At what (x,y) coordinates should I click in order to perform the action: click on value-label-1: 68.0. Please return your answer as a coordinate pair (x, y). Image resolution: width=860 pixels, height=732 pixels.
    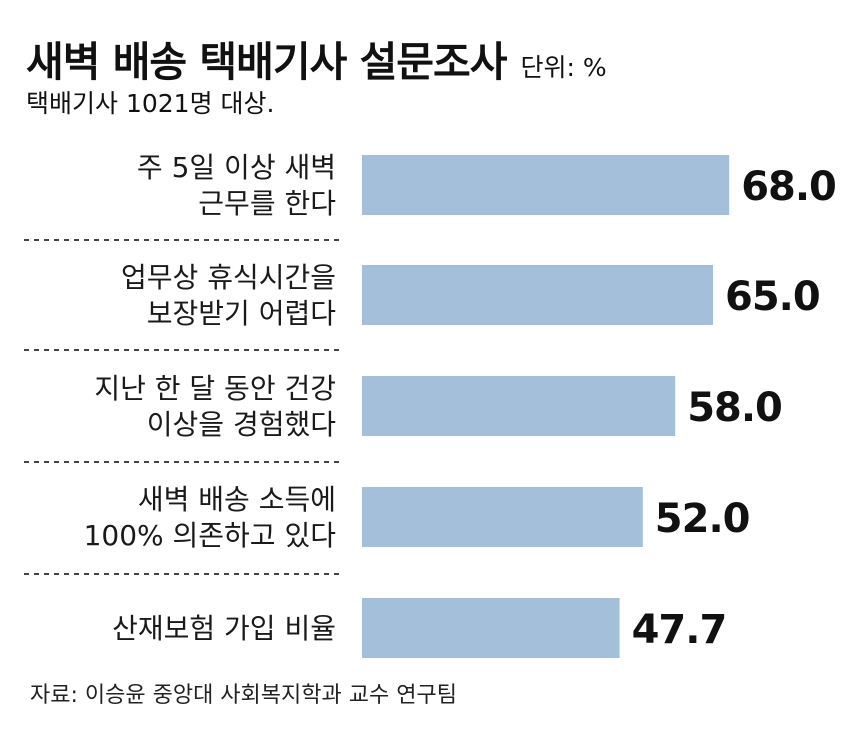
    Looking at the image, I should click on (788, 187).